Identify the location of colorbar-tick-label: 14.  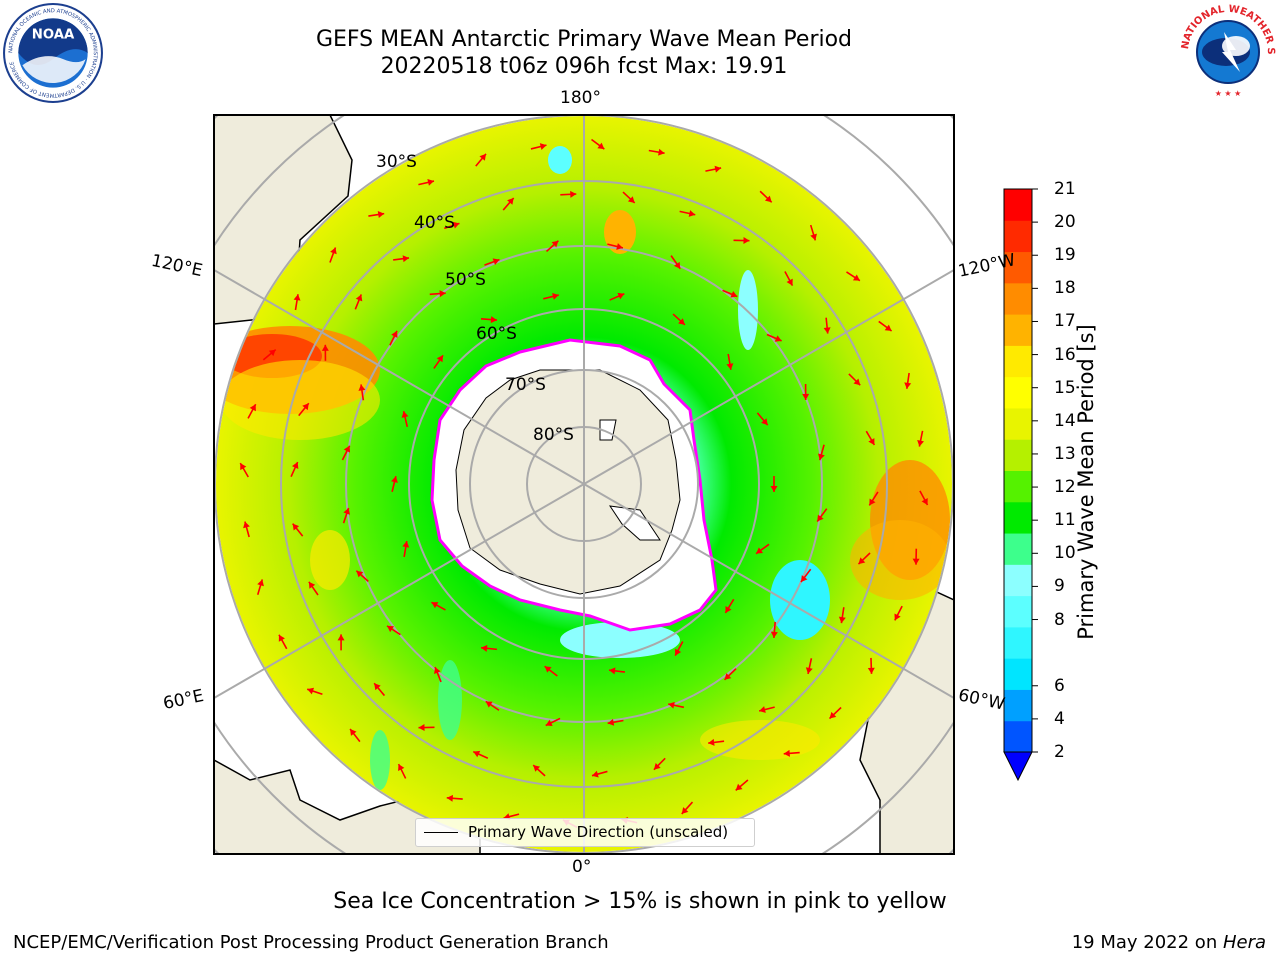
(1065, 420).